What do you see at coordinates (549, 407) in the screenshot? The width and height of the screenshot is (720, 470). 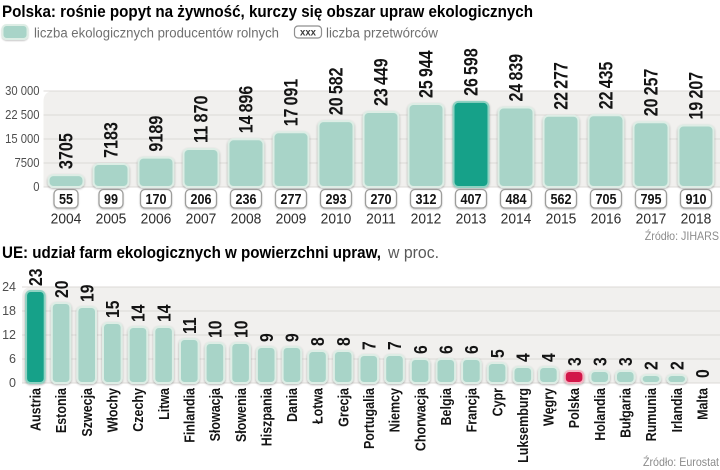 I see `svg-text: Węgry` at bounding box center [549, 407].